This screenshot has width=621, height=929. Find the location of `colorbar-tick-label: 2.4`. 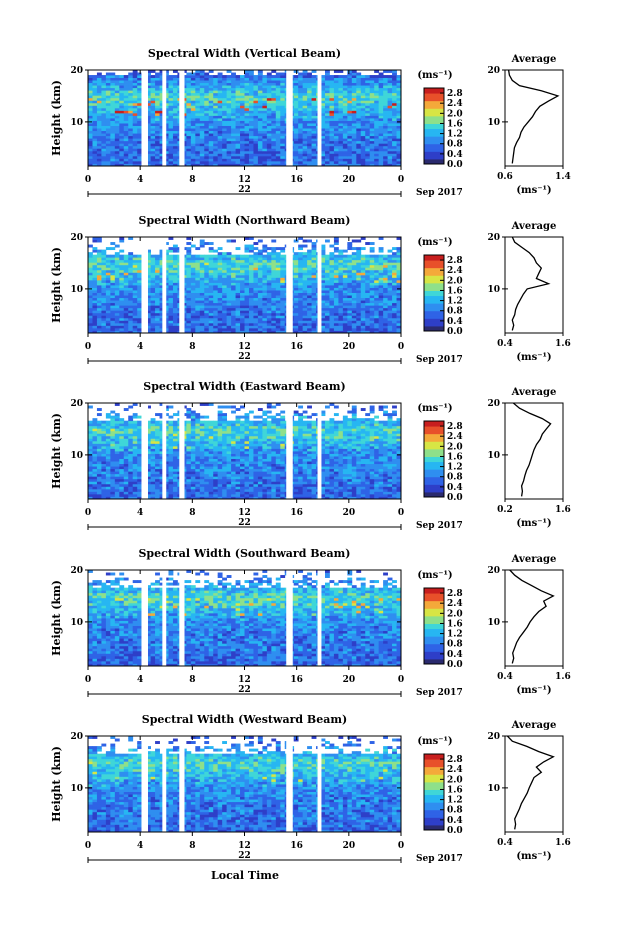

colorbar-tick-label: 2.4 is located at coordinates (455, 437).